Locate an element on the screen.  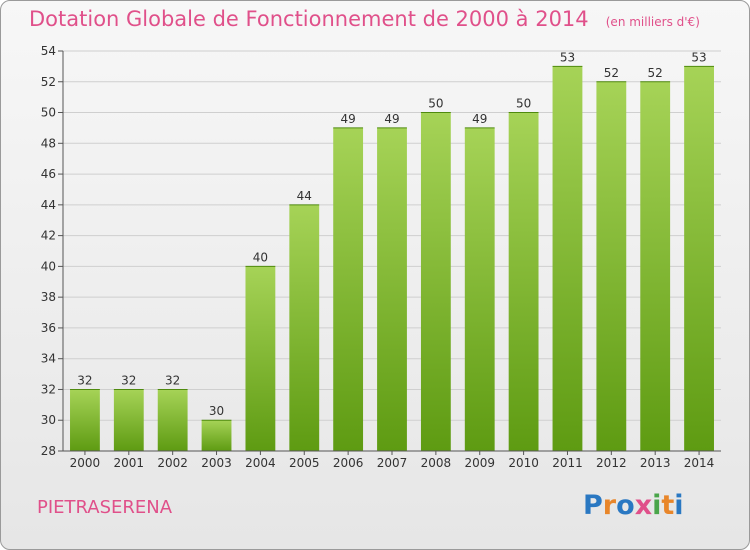
x-tick-label: 2007 is located at coordinates (392, 463).